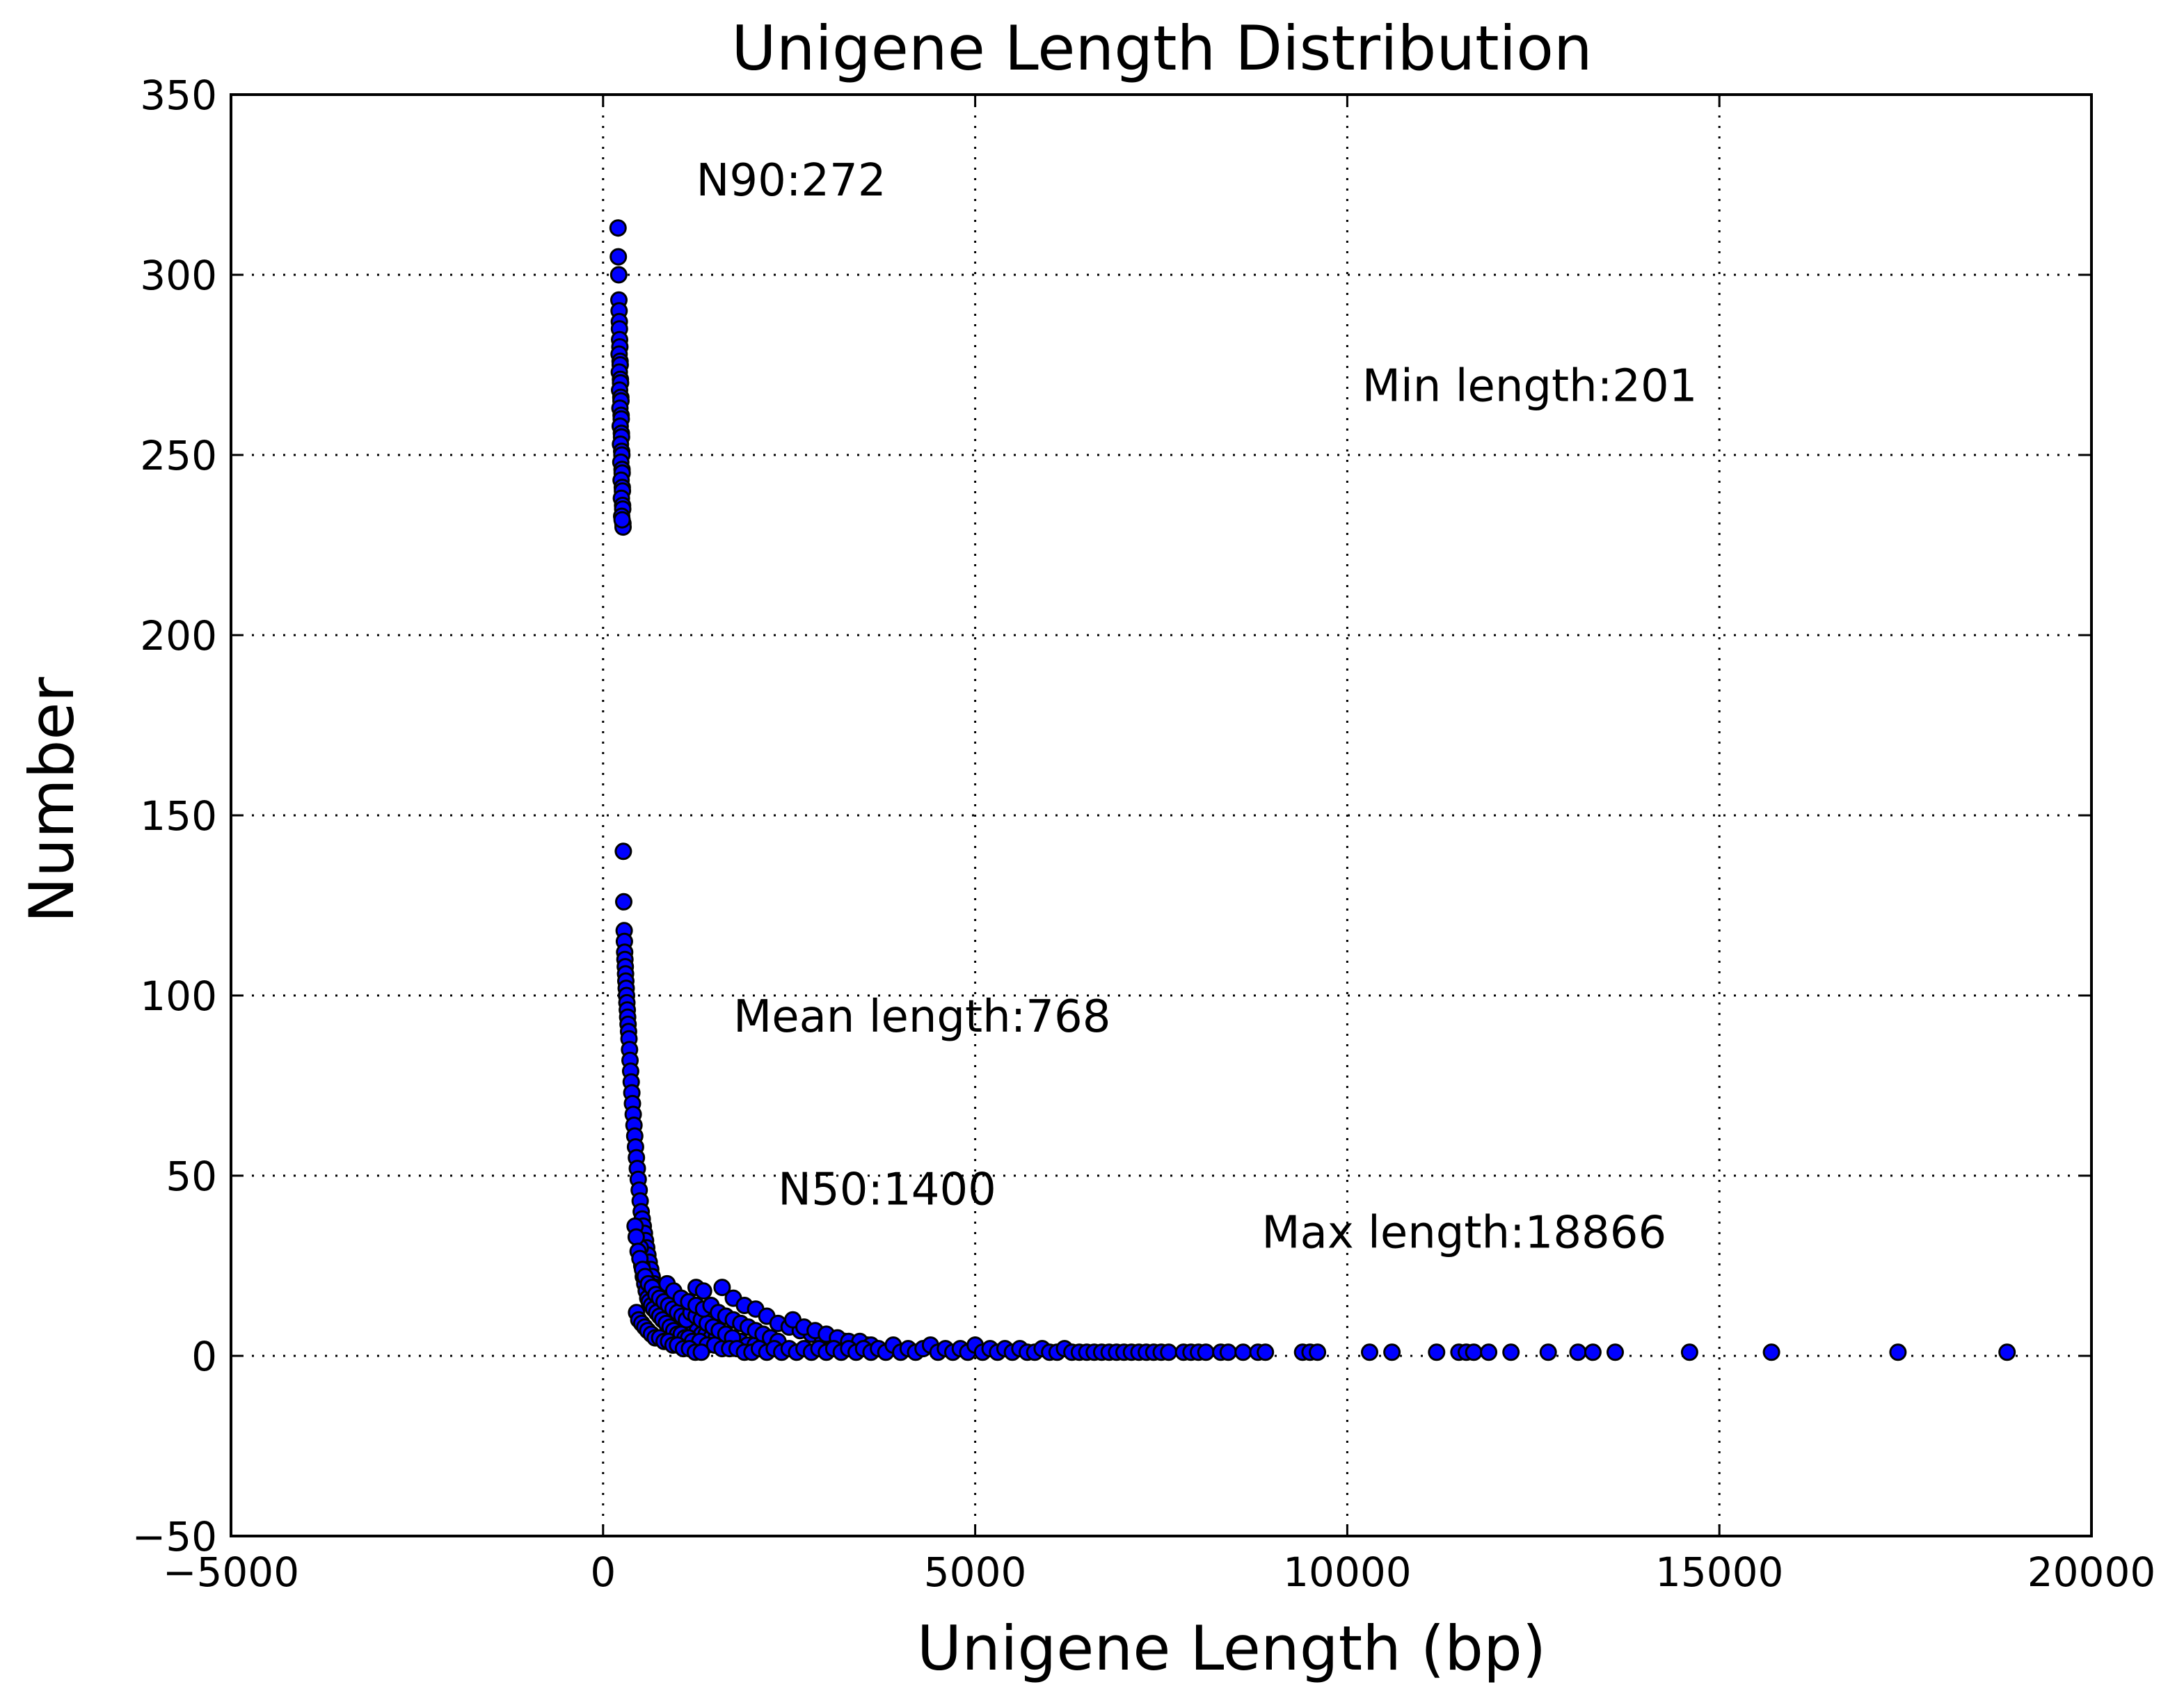  I want to click on x-tick-label: 5000, so click(976, 1572).